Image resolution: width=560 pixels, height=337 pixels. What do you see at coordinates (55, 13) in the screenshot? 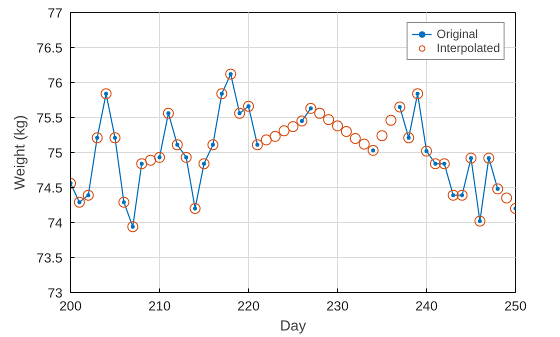
I see `y-tick-label: 77` at bounding box center [55, 13].